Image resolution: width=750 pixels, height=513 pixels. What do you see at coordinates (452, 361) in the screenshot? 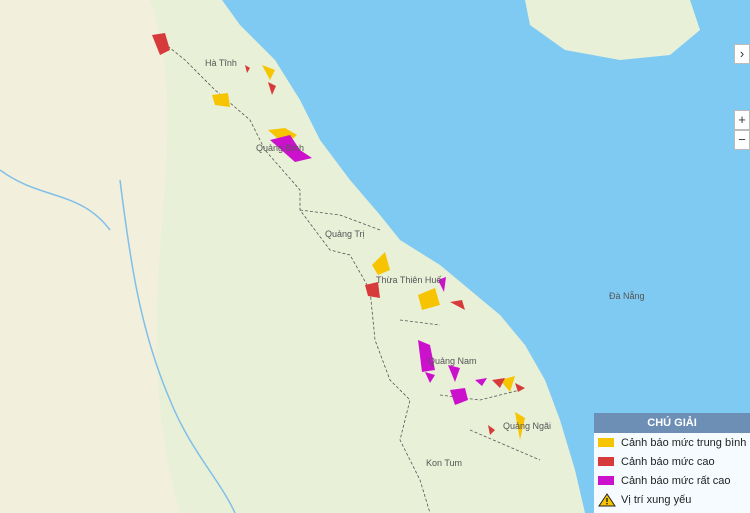
I see `place-label: Quảng Nam` at bounding box center [452, 361].